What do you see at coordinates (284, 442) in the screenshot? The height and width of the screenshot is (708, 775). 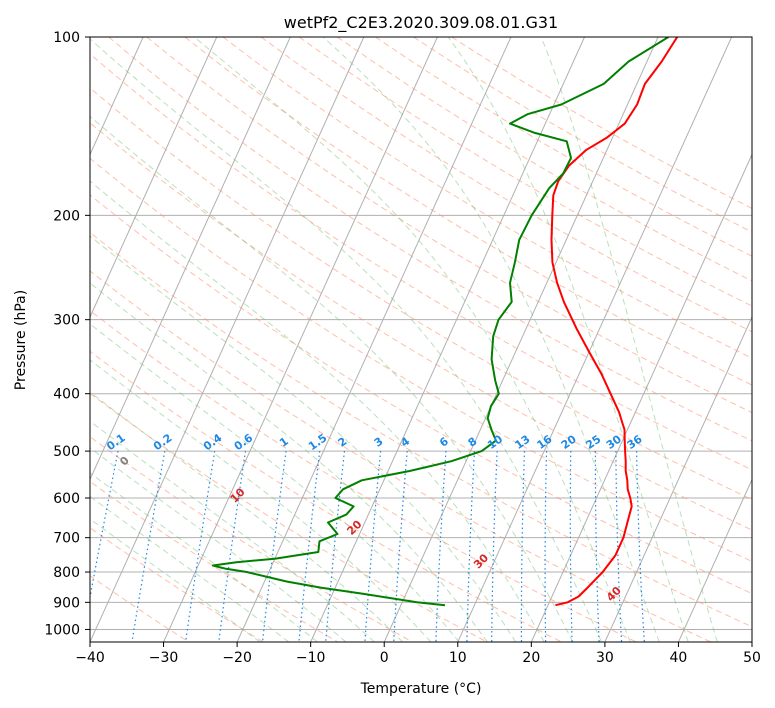 I see `mixing-ratio-label: 1` at bounding box center [284, 442].